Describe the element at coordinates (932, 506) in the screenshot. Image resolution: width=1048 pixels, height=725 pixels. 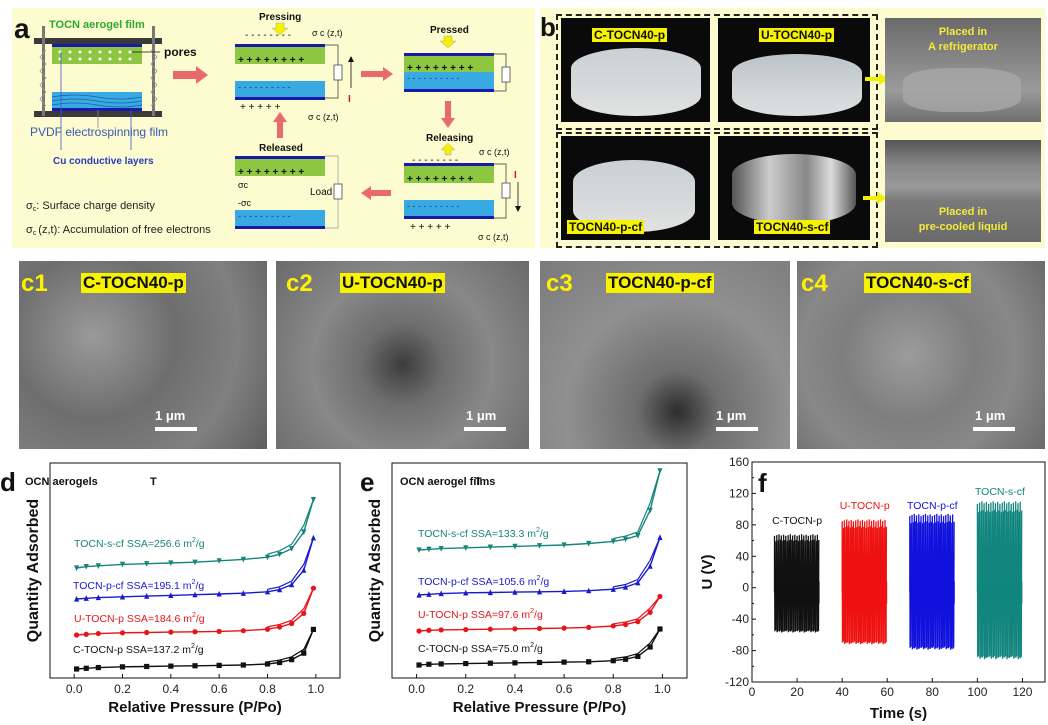
I see `series-label: TOCN-p-cf` at that location.